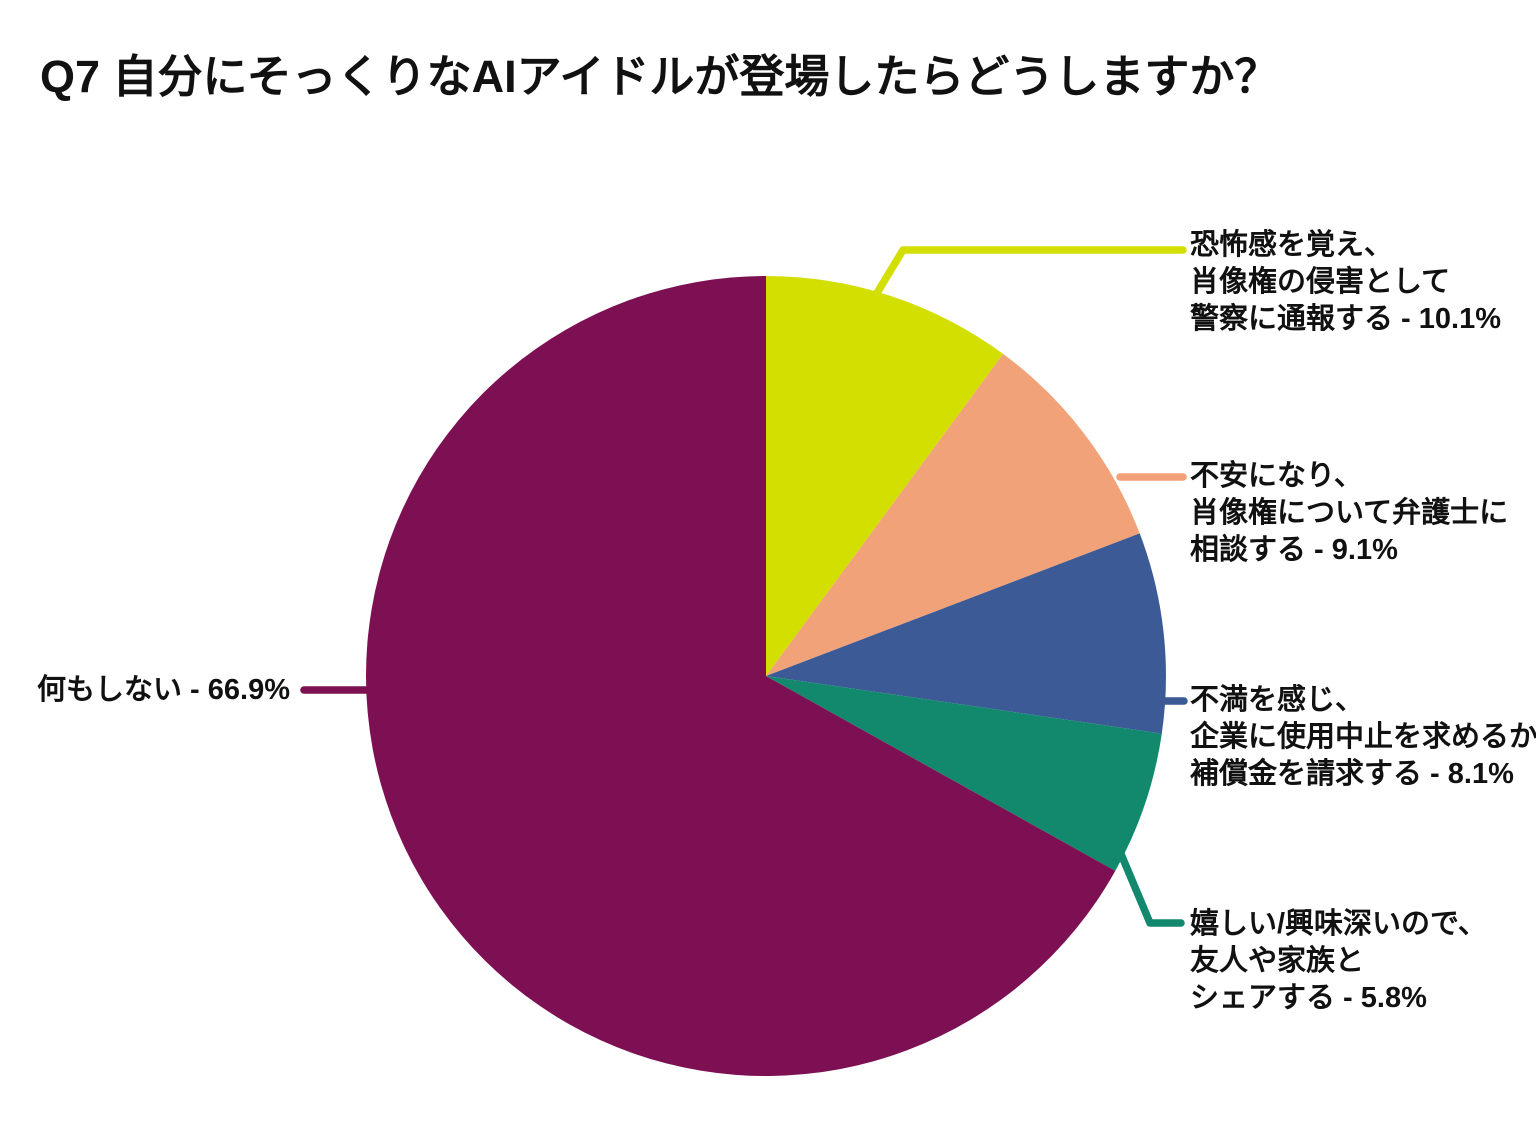  What do you see at coordinates (1294, 550) in the screenshot?
I see `slice-label-line: 相談する - 9.1%` at bounding box center [1294, 550].